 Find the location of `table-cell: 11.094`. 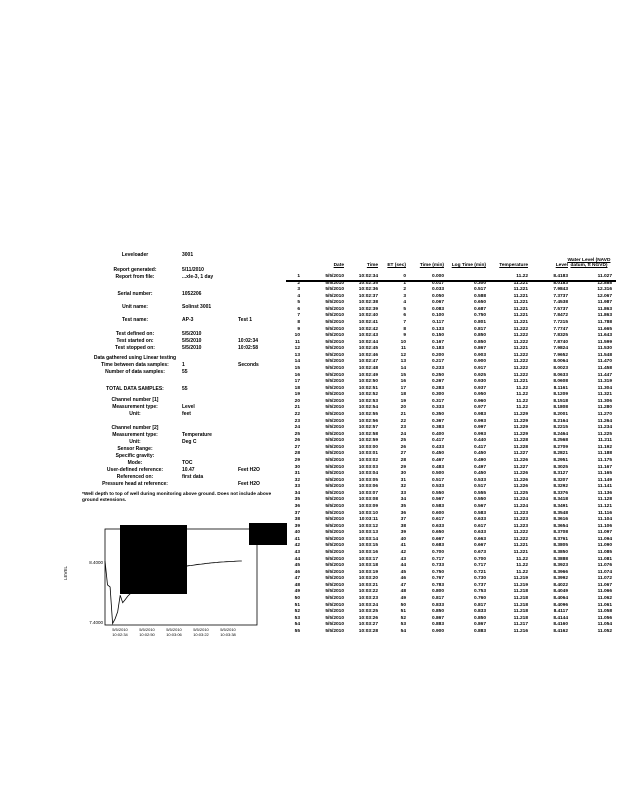

table-cell: 11.094 is located at coordinates (604, 539).